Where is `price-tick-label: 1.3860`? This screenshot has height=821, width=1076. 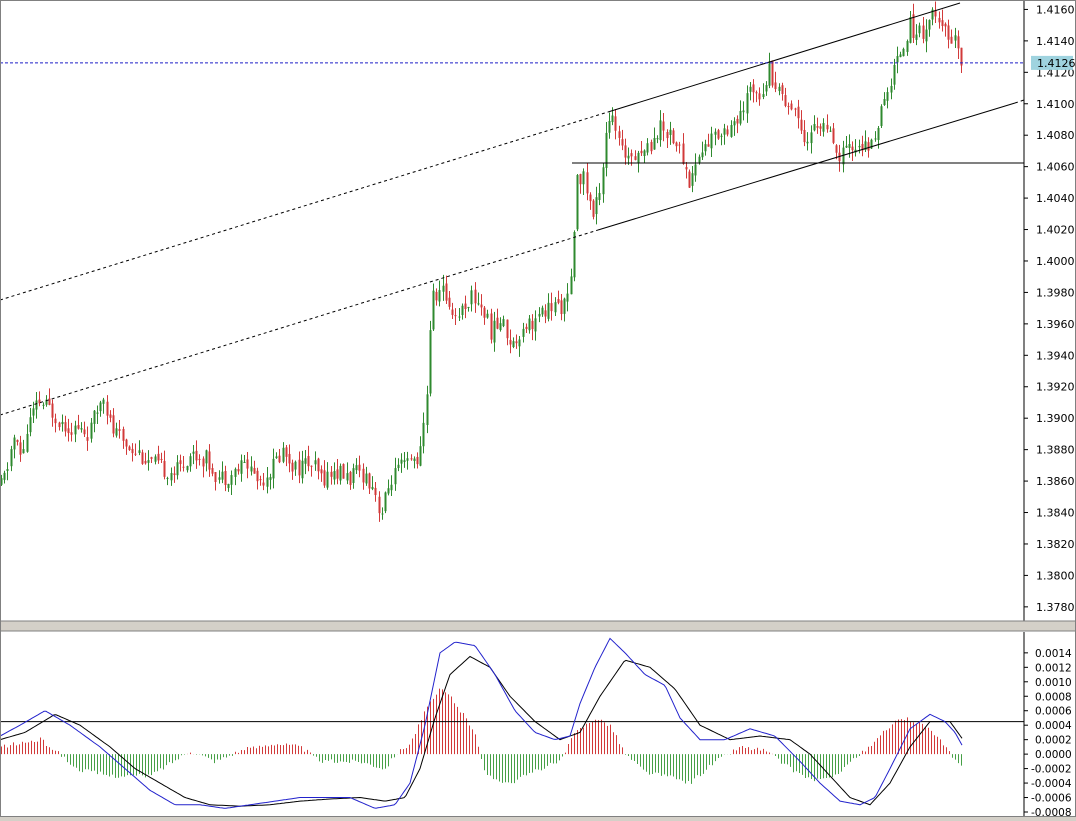 price-tick-label: 1.3860 is located at coordinates (1055, 481).